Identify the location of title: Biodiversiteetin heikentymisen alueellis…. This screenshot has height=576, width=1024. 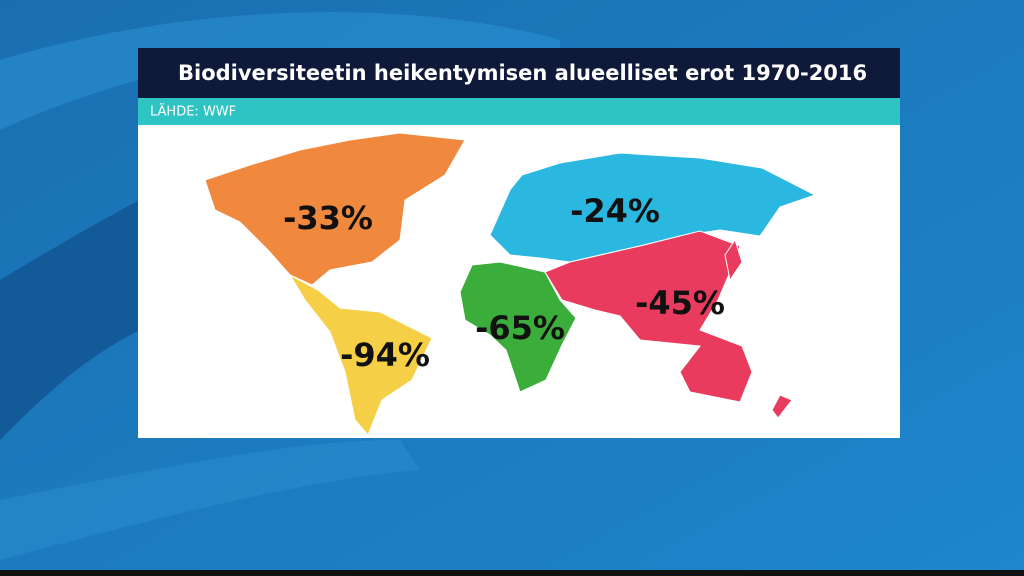
(522, 73).